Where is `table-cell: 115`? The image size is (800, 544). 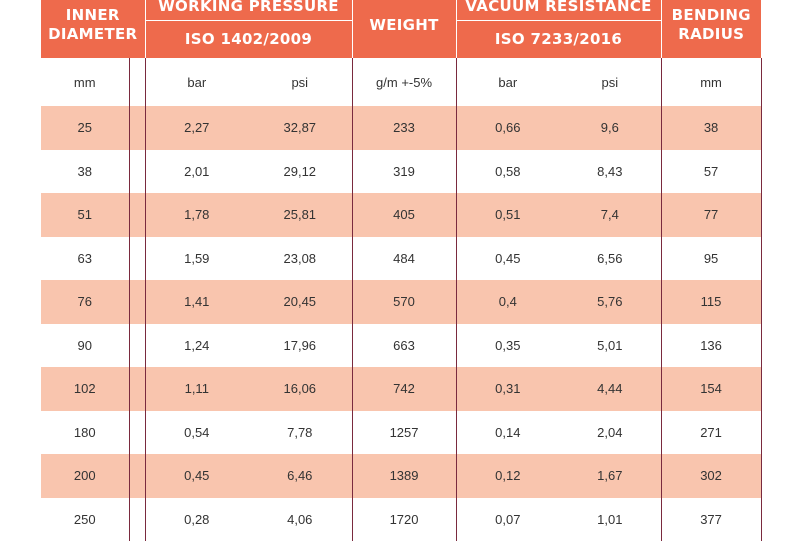
table-cell: 115 is located at coordinates (711, 302).